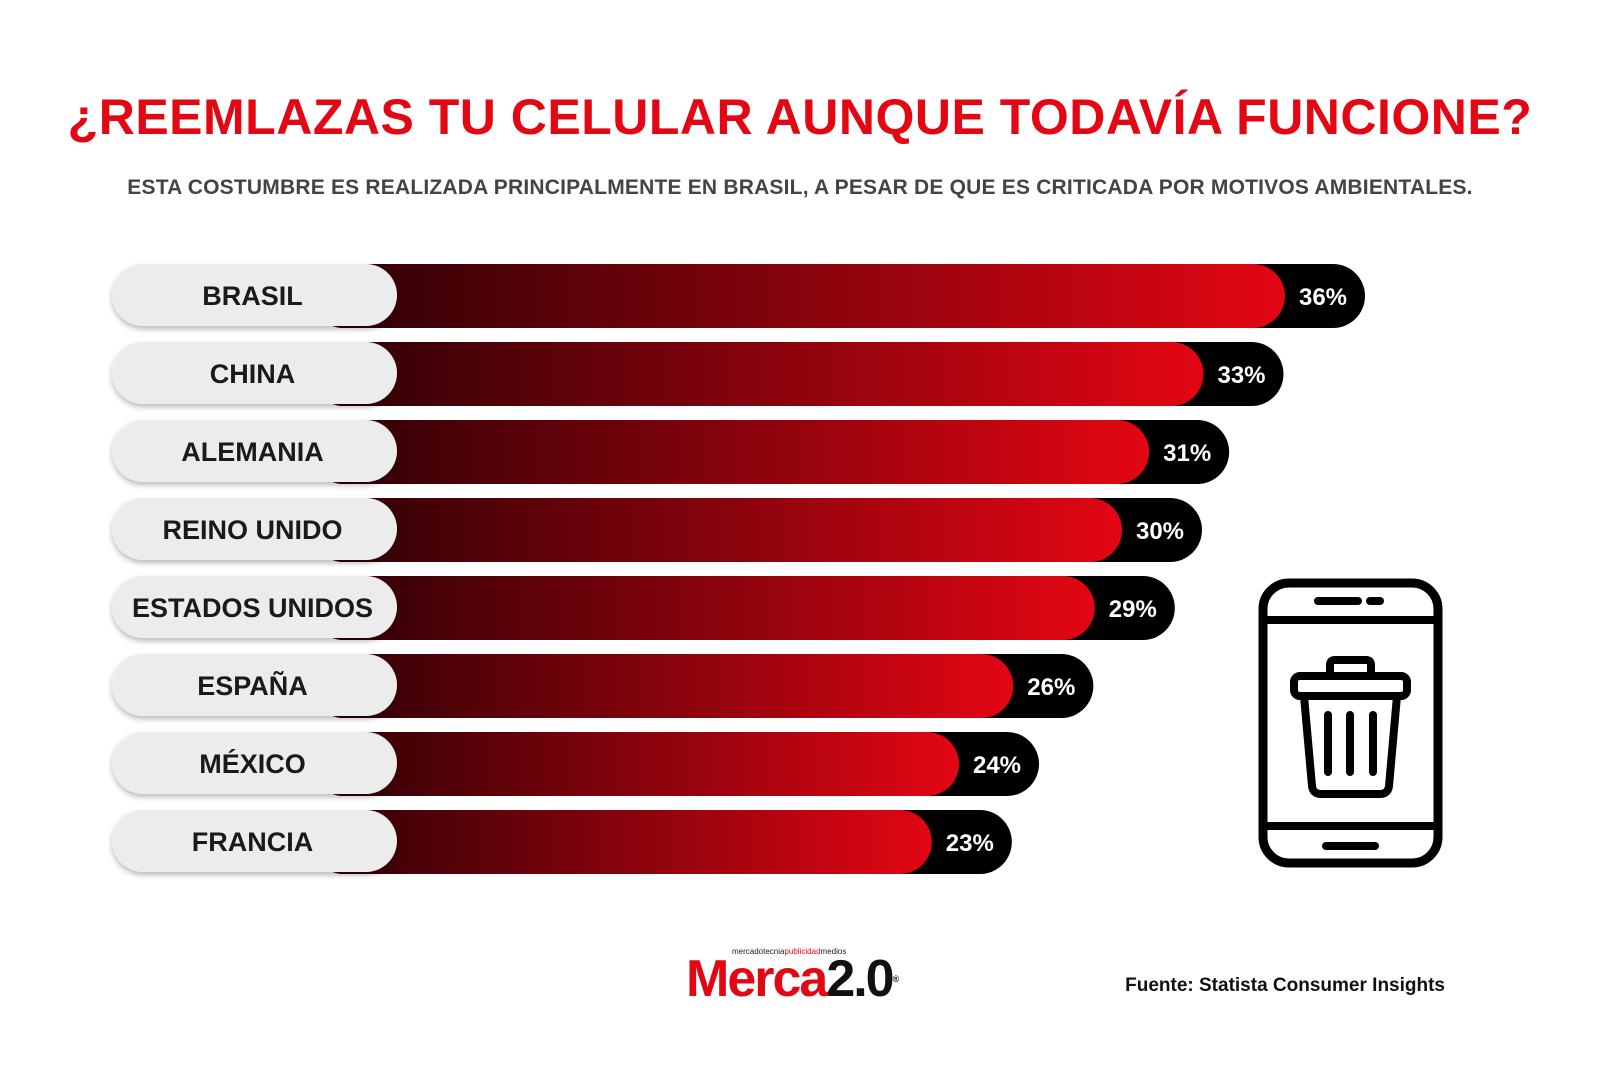 Image resolution: width=1600 pixels, height=1066 pixels. I want to click on value-label: 26%, so click(1051, 687).